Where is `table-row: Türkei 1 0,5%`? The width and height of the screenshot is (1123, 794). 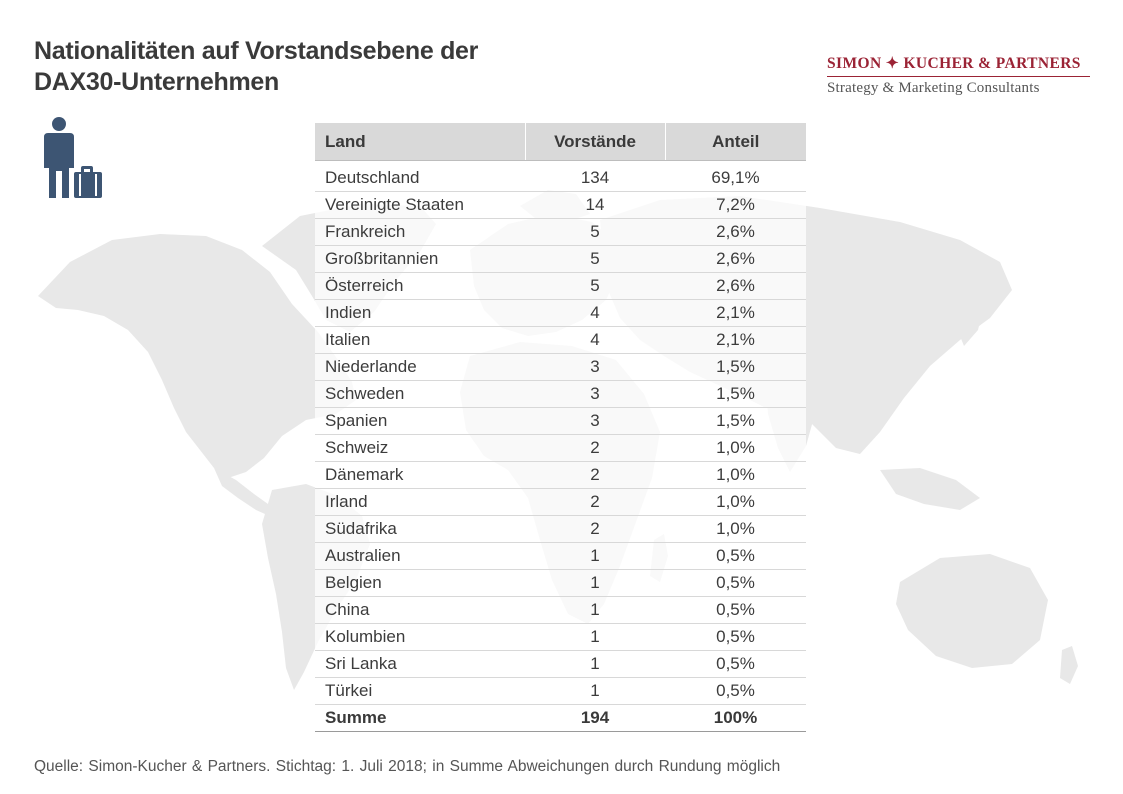
table-row: Türkei 1 0,5% is located at coordinates (560, 691).